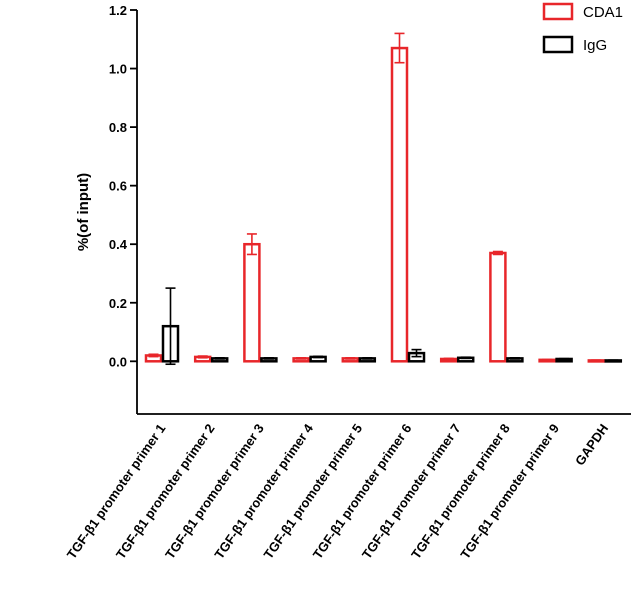 This screenshot has width=633, height=598. Describe the element at coordinates (165, 491) in the screenshot. I see `category-label: TGF-β1 promoter primer 2` at that location.